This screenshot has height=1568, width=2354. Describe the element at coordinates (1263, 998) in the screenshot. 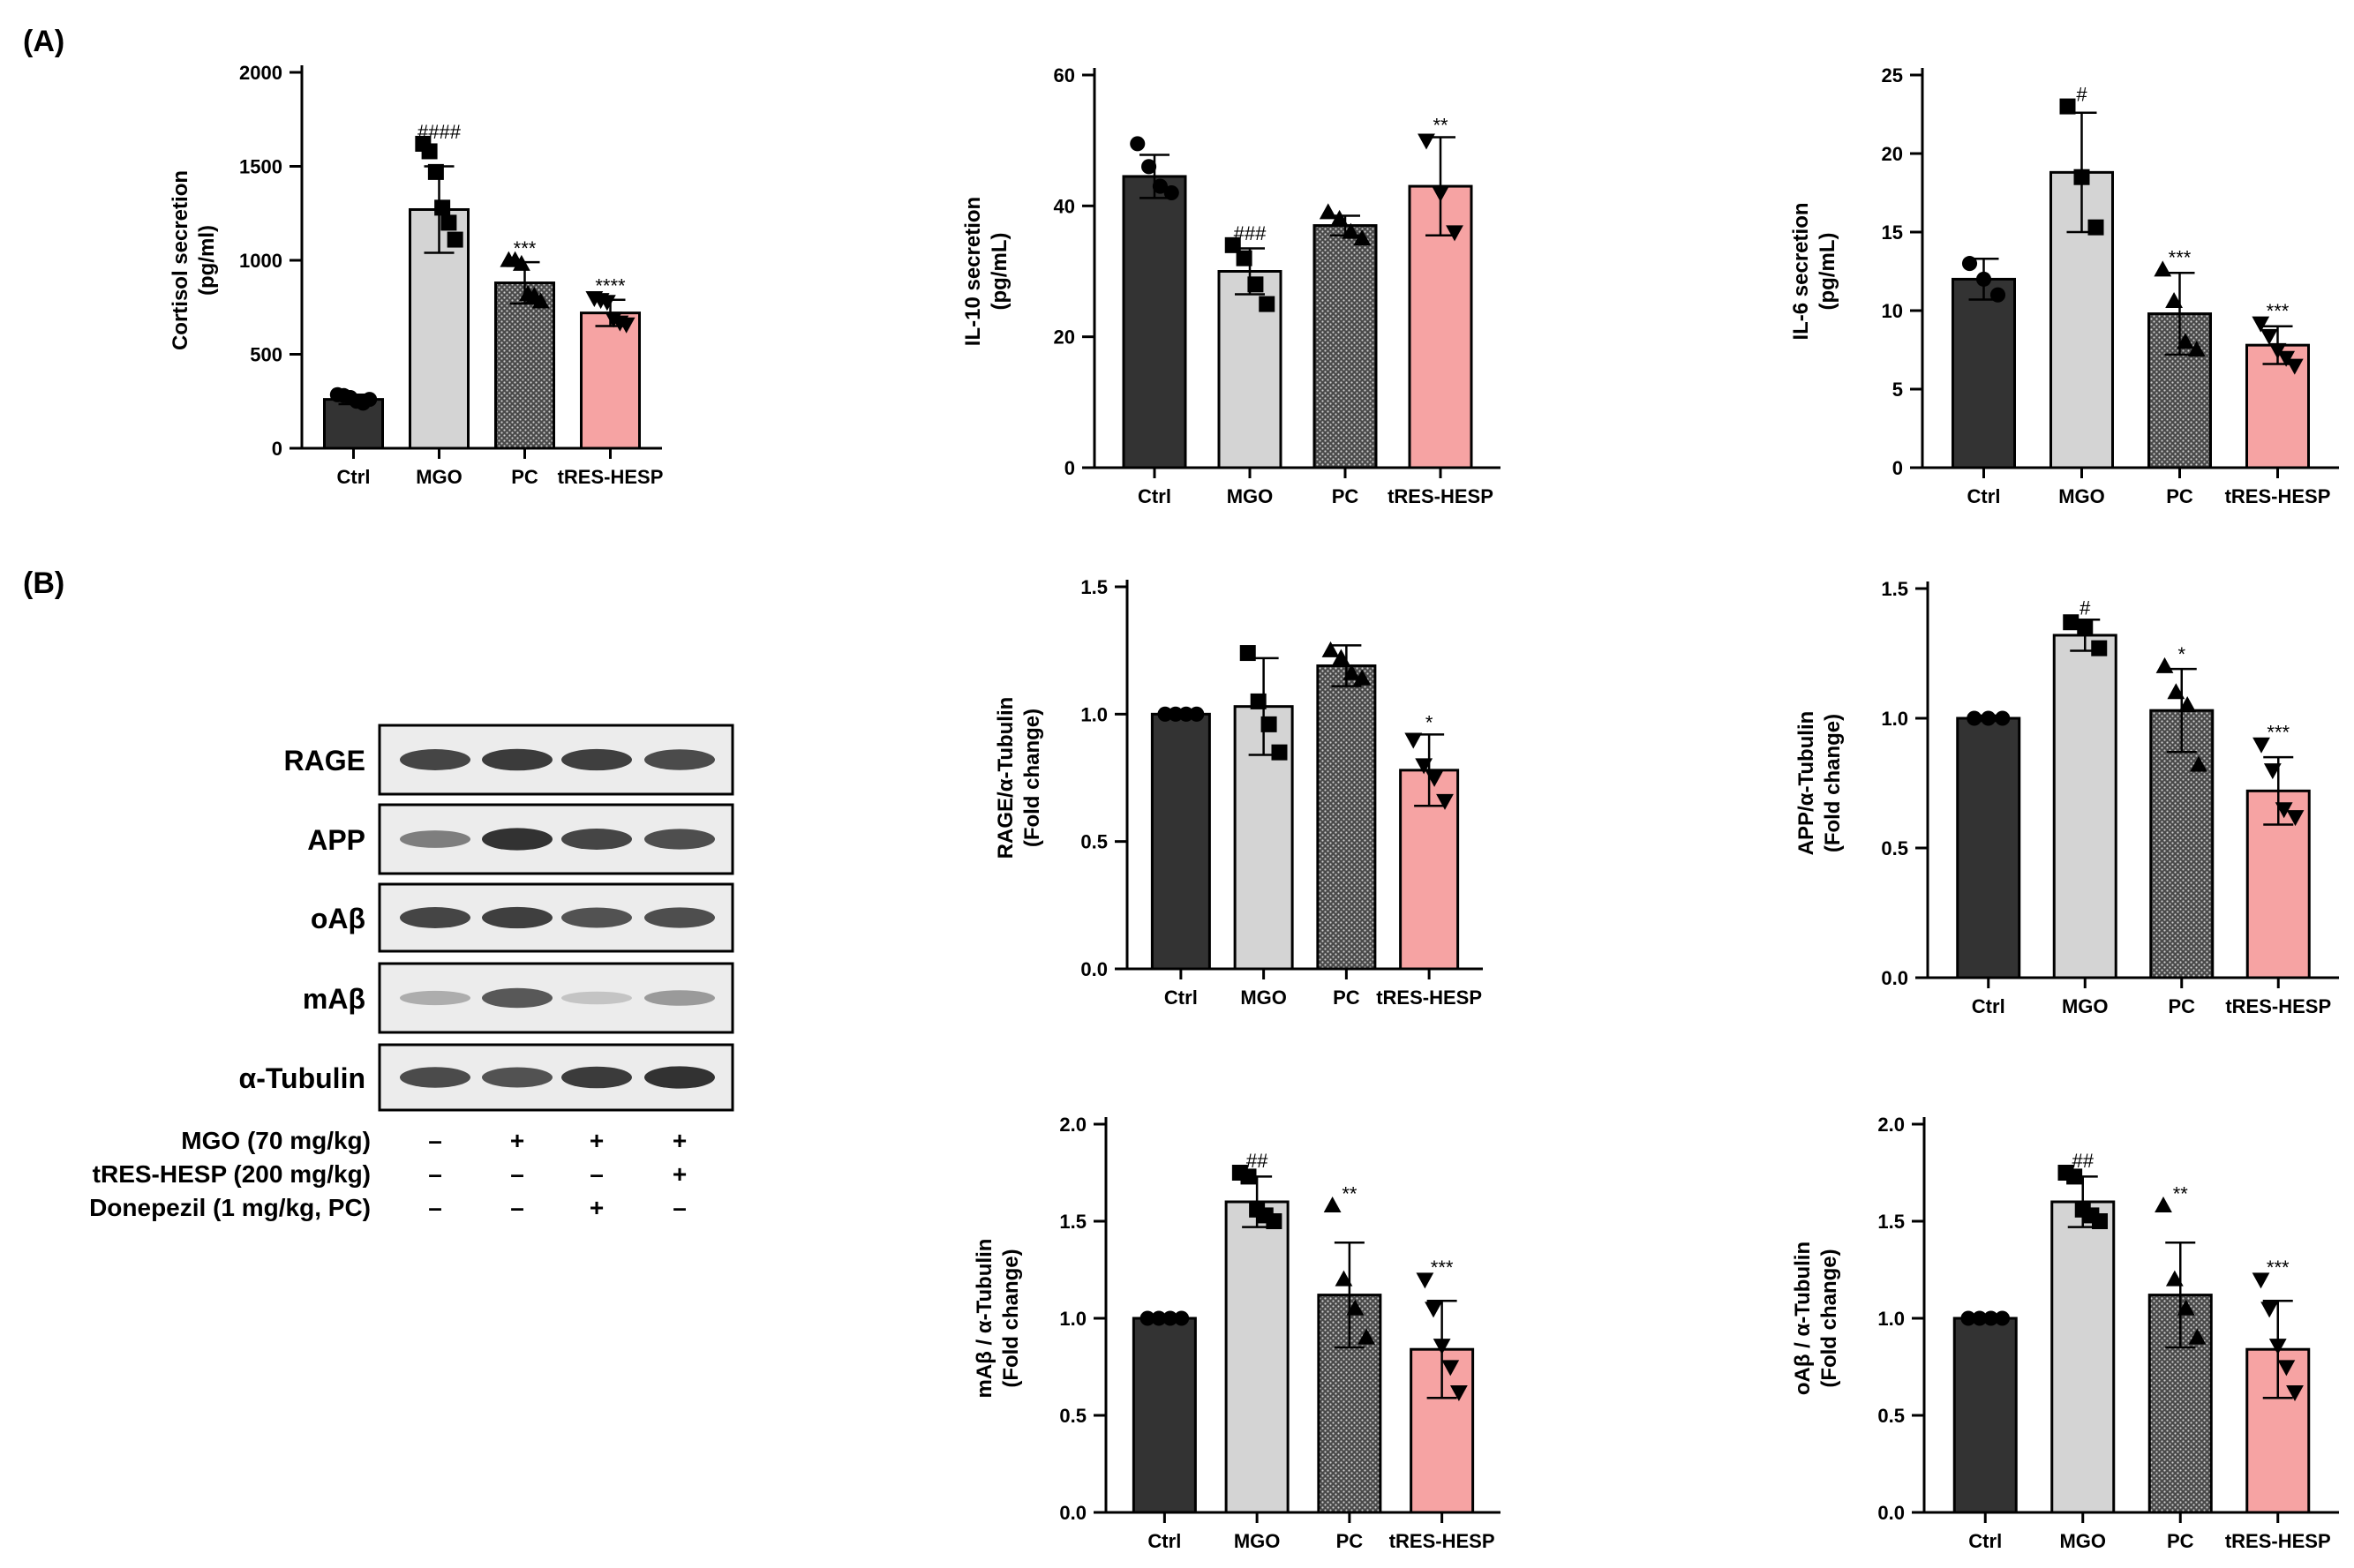

I see `x-tick-label-rage-1: MGO` at that location.